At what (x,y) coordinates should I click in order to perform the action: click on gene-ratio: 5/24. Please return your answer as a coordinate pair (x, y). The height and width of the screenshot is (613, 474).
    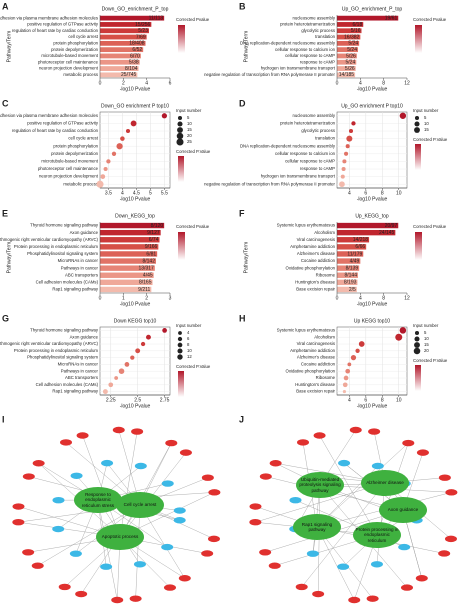
    Looking at the image, I should click on (352, 50).